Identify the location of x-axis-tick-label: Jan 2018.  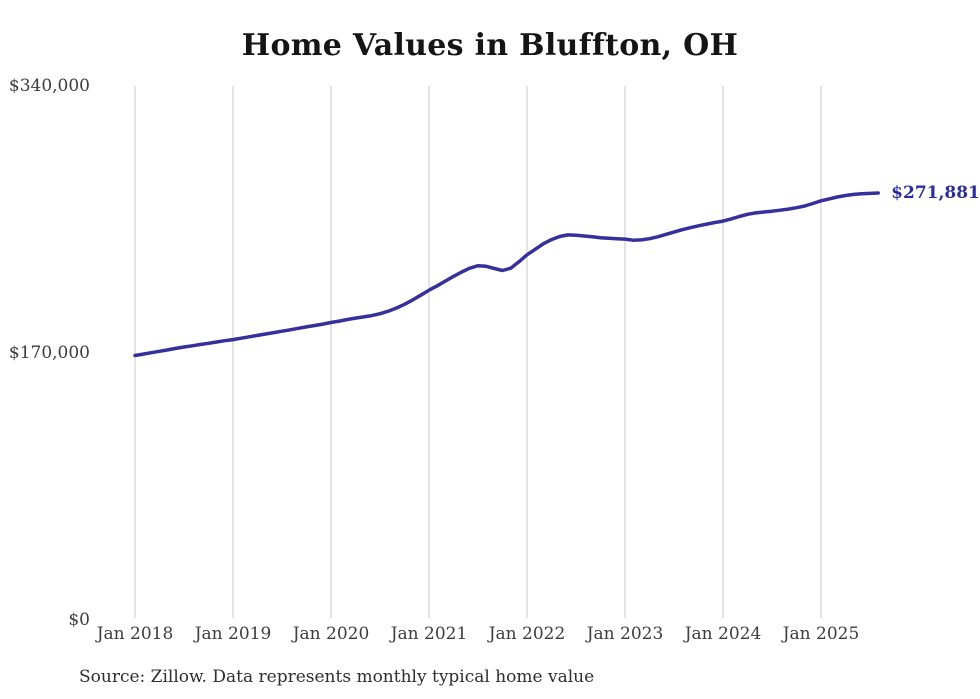
(135, 634).